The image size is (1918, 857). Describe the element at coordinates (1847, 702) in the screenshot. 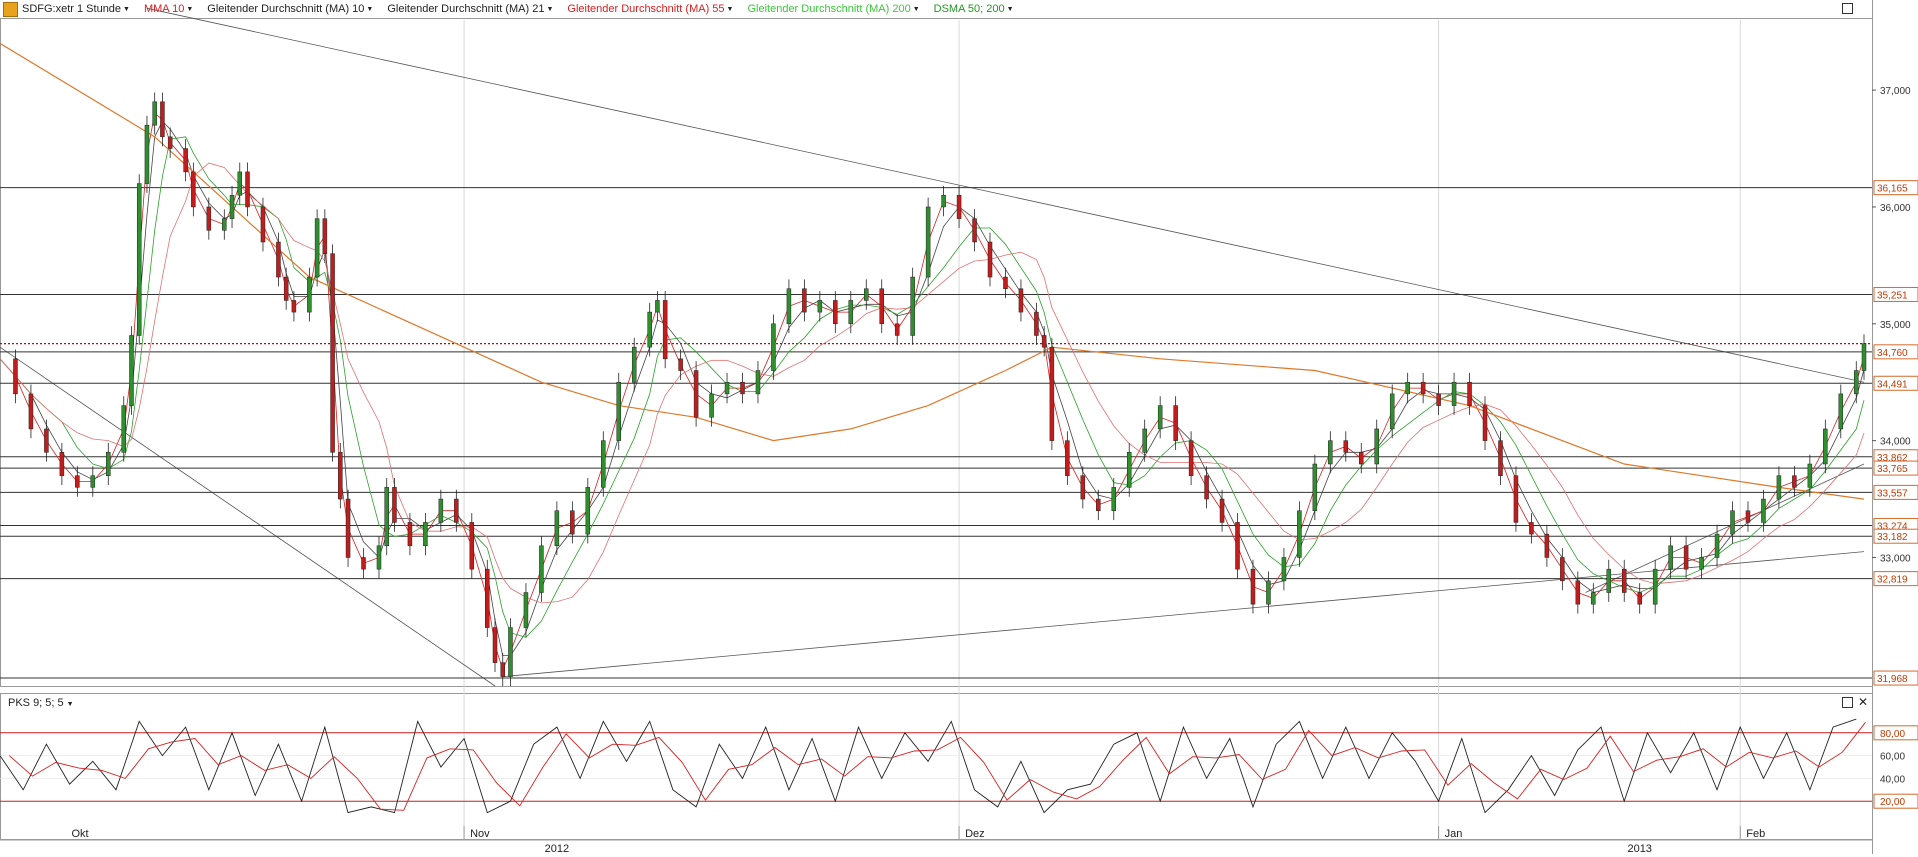

I see `indicator-maximize-button` at that location.